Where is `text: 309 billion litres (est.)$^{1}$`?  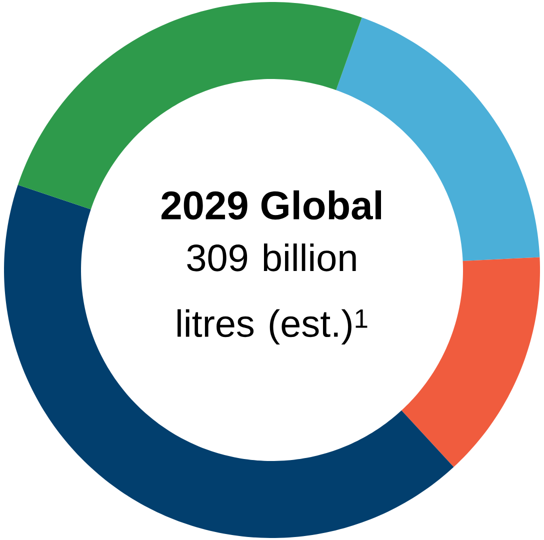 text: 309 billion litres (est.)$^{1}$ is located at coordinates (273, 294).